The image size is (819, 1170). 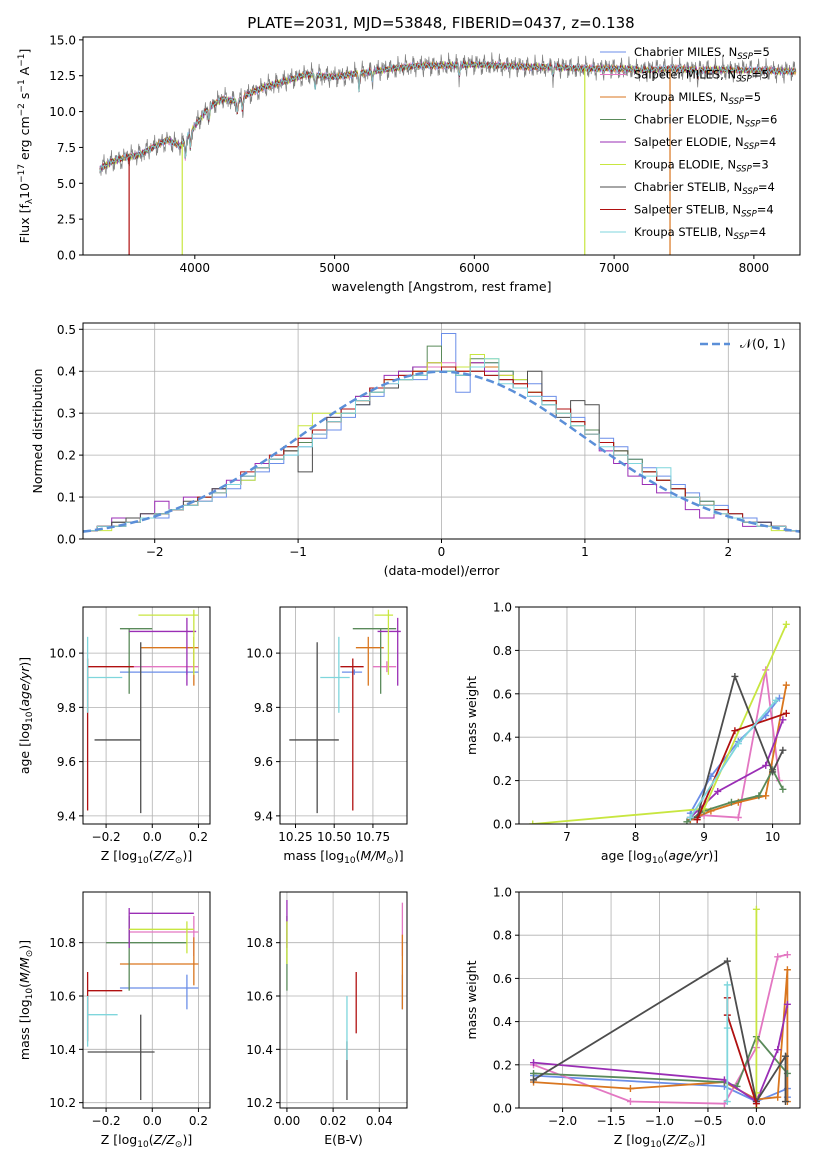 What do you see at coordinates (373, 837) in the screenshot?
I see `x-tick-label: 10.75` at bounding box center [373, 837].